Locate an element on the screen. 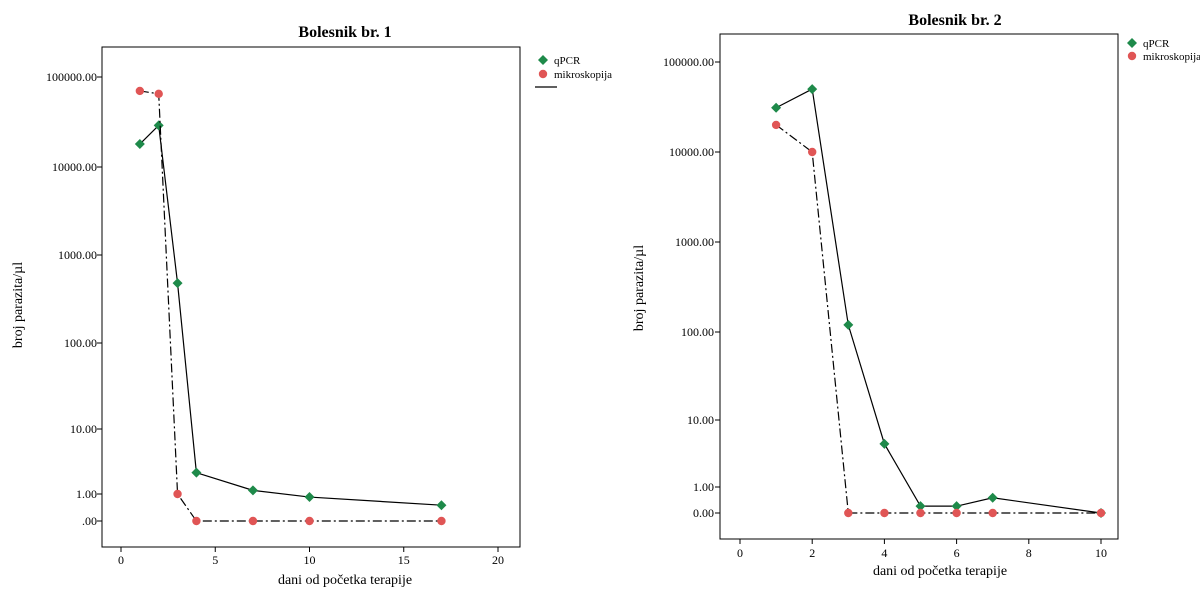 The image size is (1200, 589). chart-title: Bolesnik br. 2 is located at coordinates (954, 20).